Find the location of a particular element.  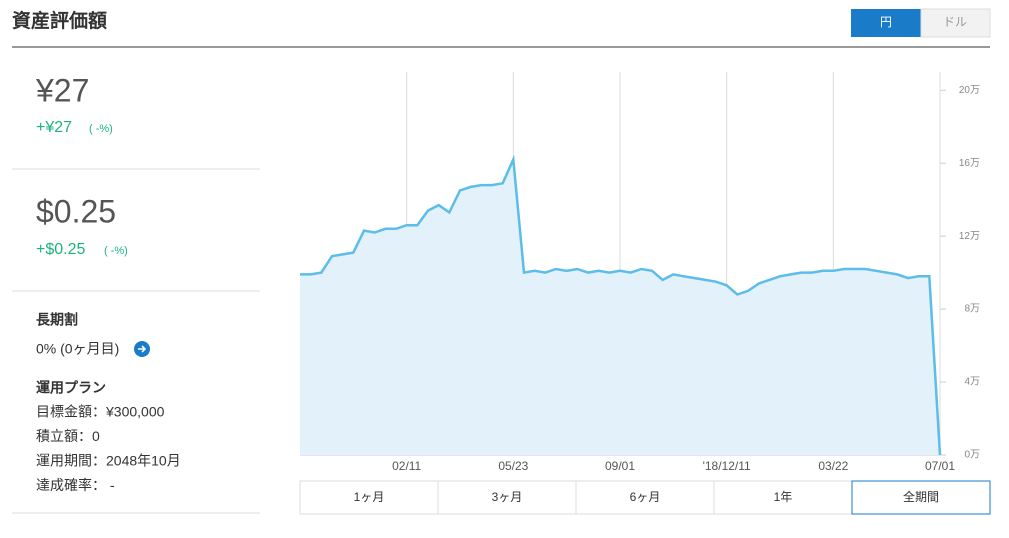

arrow is located at coordinates (142, 349).